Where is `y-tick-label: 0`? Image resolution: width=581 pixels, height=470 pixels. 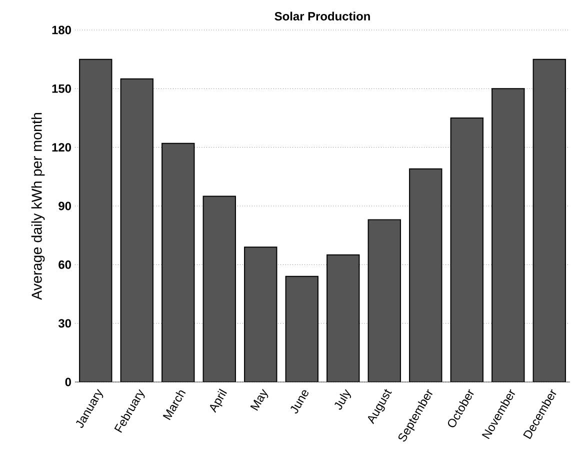
y-tick-label: 0 is located at coordinates (68, 382).